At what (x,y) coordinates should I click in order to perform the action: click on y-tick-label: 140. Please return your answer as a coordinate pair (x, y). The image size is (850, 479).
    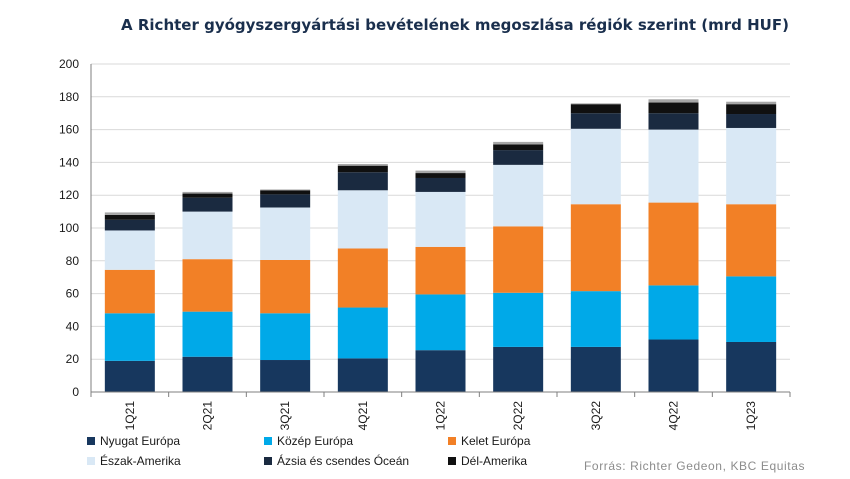
    Looking at the image, I should click on (69, 162).